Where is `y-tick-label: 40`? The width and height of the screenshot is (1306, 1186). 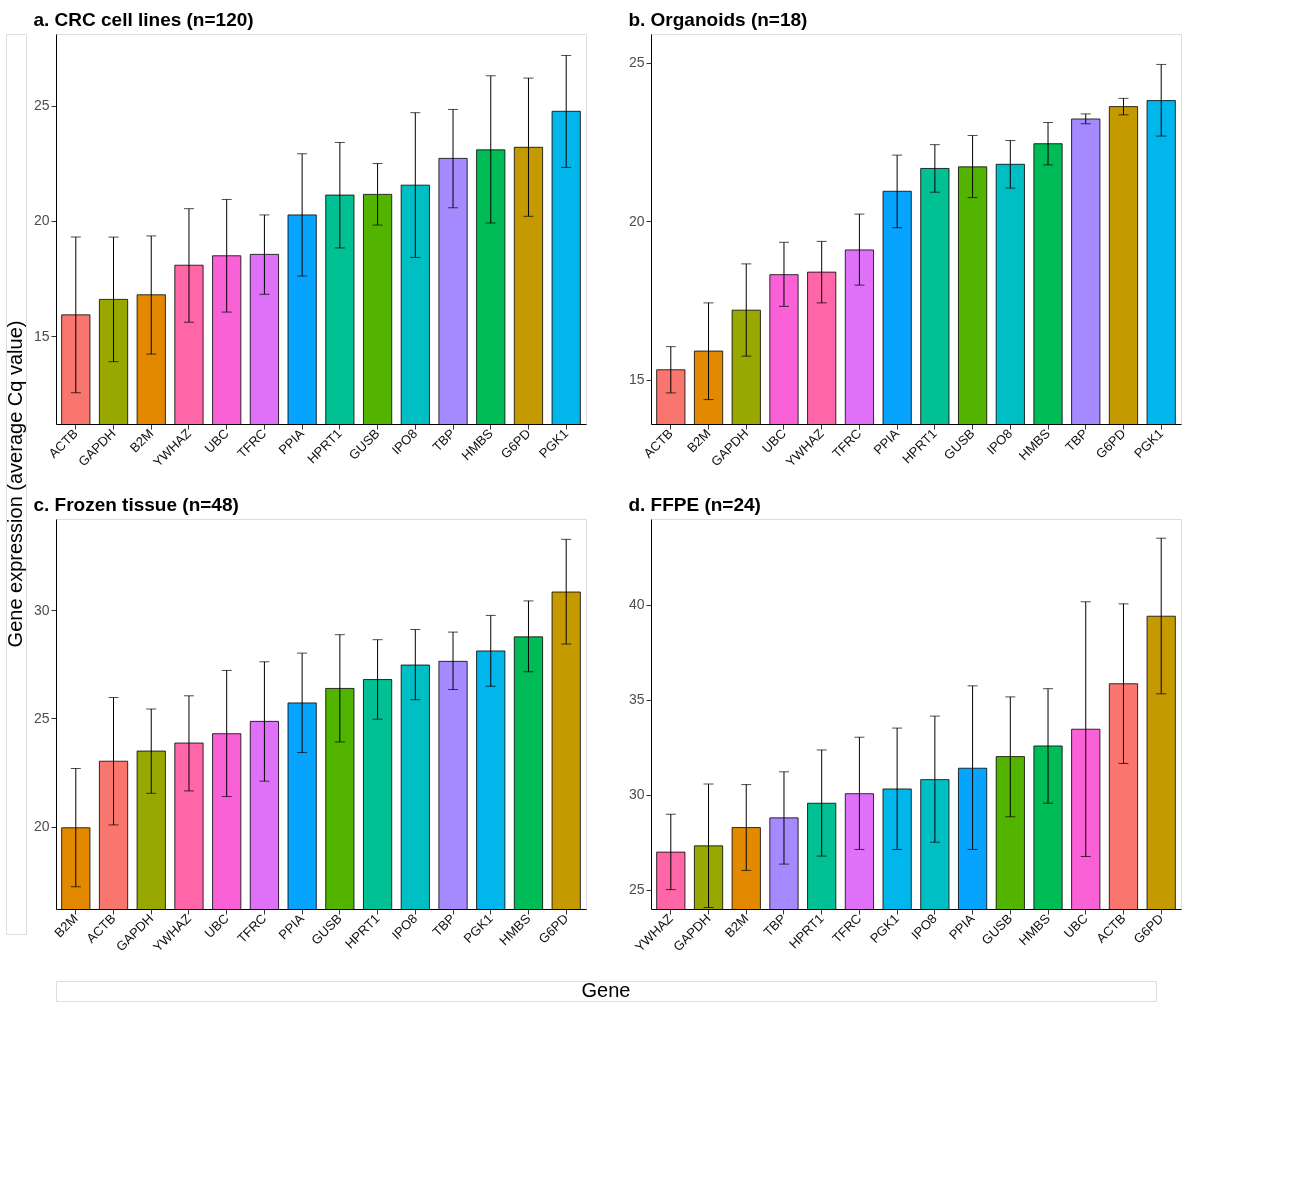 y-tick-label: 40 is located at coordinates (636, 604).